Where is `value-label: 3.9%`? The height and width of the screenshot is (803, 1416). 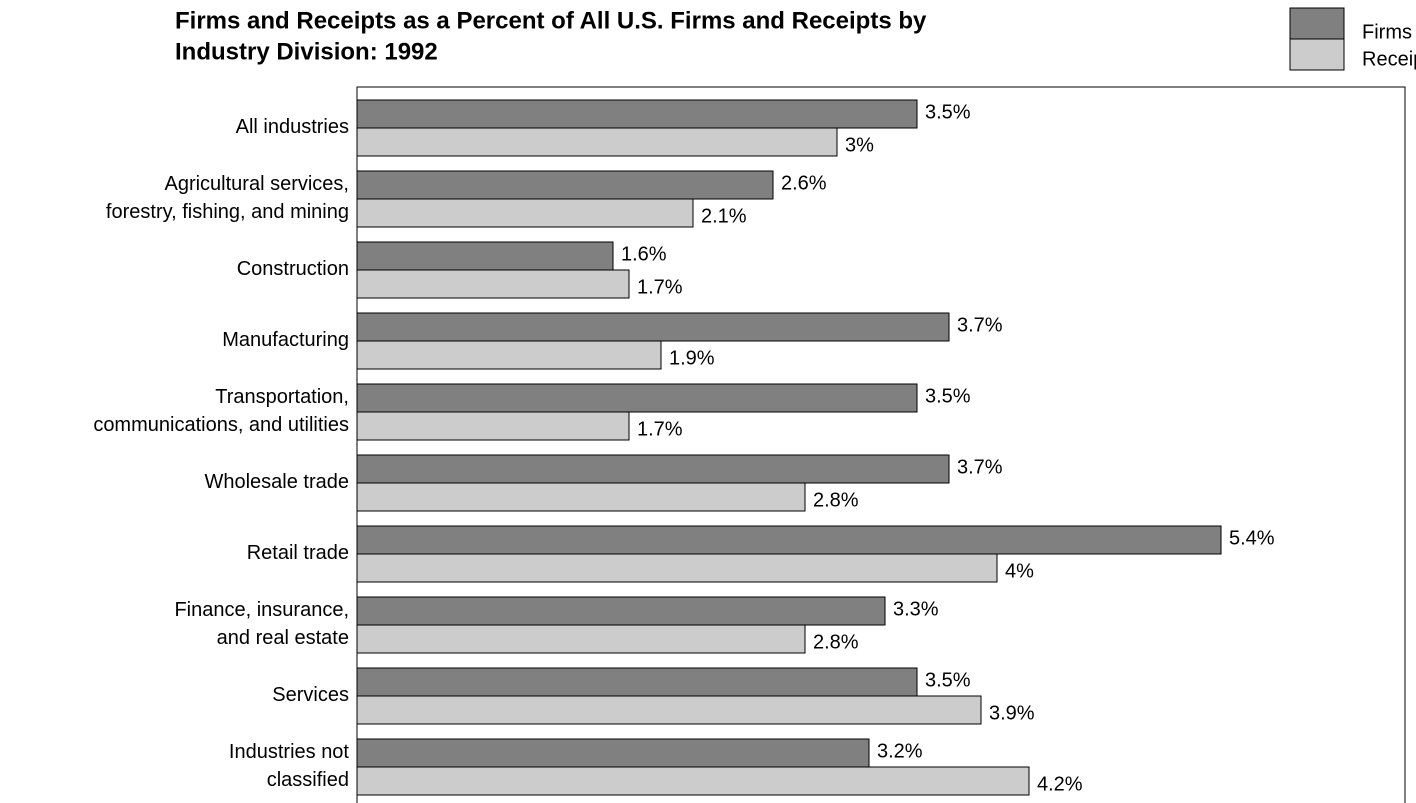 value-label: 3.9% is located at coordinates (1012, 713).